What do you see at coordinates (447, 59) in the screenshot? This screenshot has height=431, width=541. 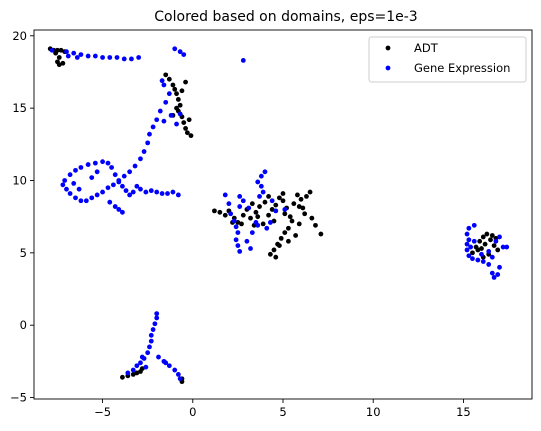 I see `legend: ADT Gene Expression` at bounding box center [447, 59].